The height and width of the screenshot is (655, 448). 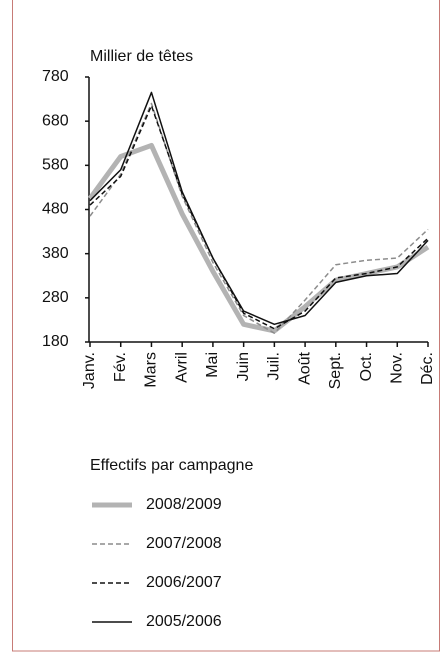 What do you see at coordinates (184, 504) in the screenshot?
I see `legend-label: 2008/2009` at bounding box center [184, 504].